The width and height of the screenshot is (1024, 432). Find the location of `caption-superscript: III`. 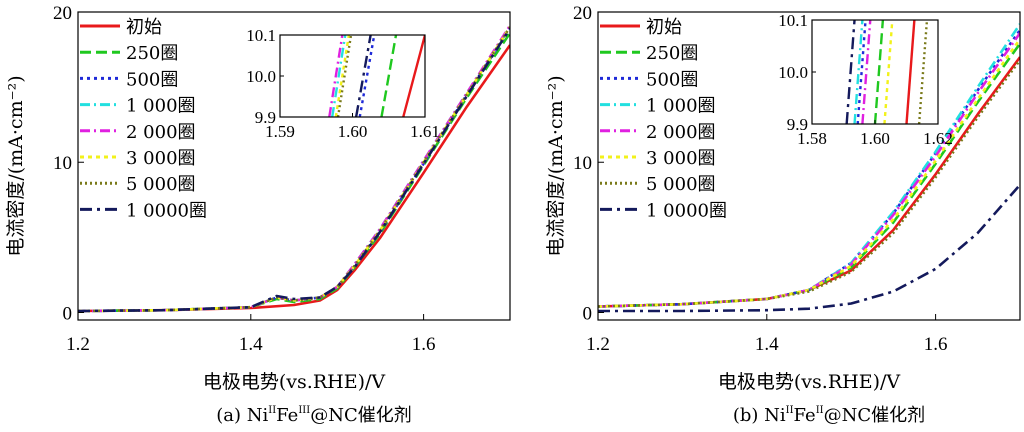

caption-superscript: III is located at coordinates (304, 410).